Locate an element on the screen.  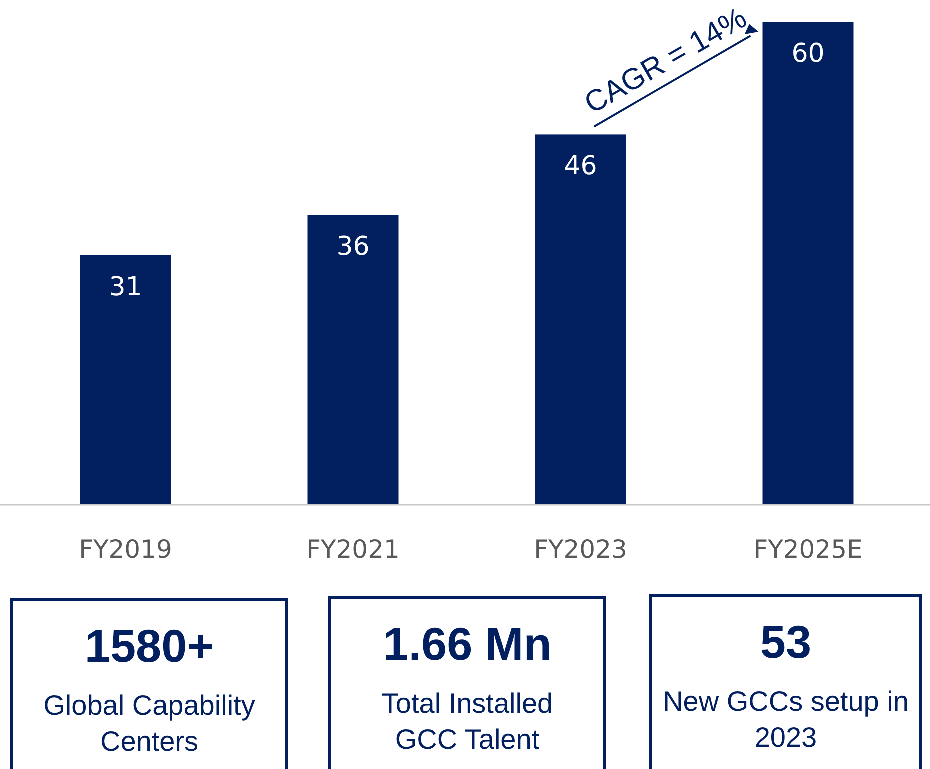
text: 1580+ is located at coordinates (149, 646).